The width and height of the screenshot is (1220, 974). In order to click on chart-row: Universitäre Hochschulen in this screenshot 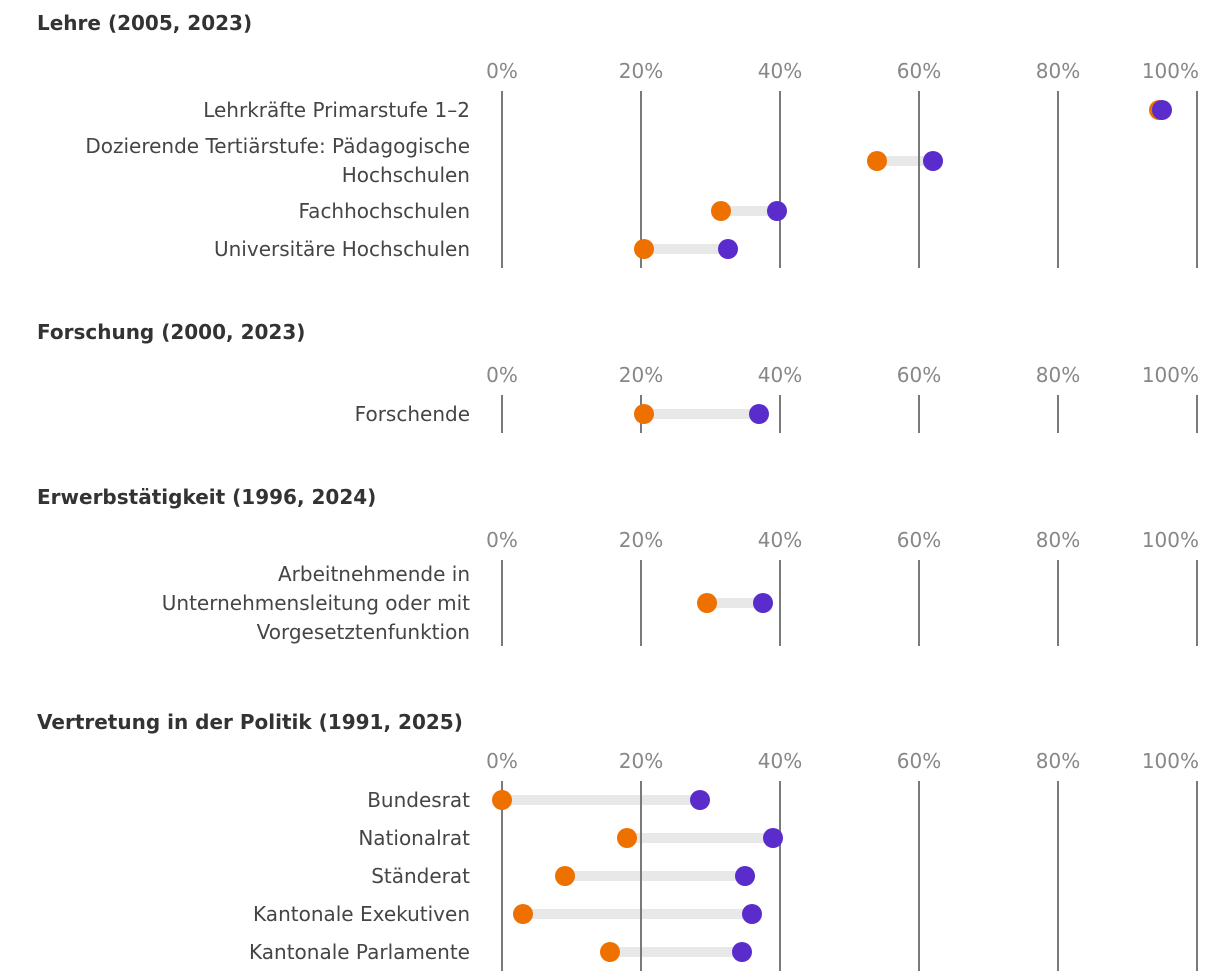, I will do `click(610, 249)`.